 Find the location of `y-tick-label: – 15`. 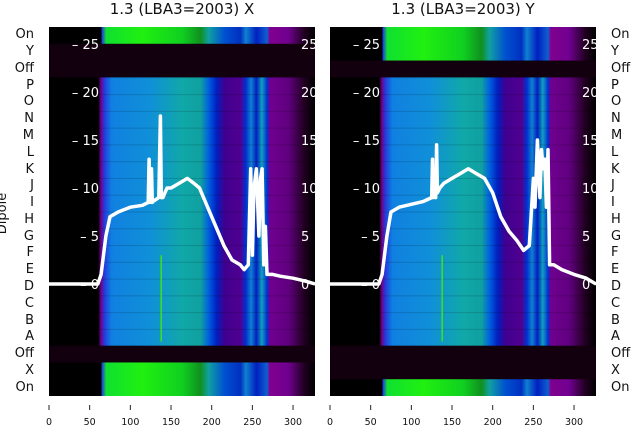

y-tick-label: – 15 is located at coordinates (366, 141).